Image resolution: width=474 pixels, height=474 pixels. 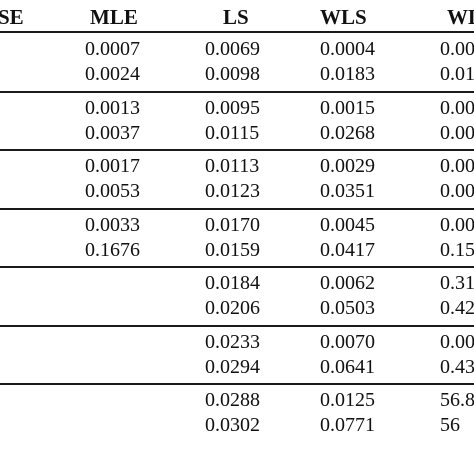 What do you see at coordinates (114, 17) in the screenshot?
I see `header-mle: MLE` at bounding box center [114, 17].